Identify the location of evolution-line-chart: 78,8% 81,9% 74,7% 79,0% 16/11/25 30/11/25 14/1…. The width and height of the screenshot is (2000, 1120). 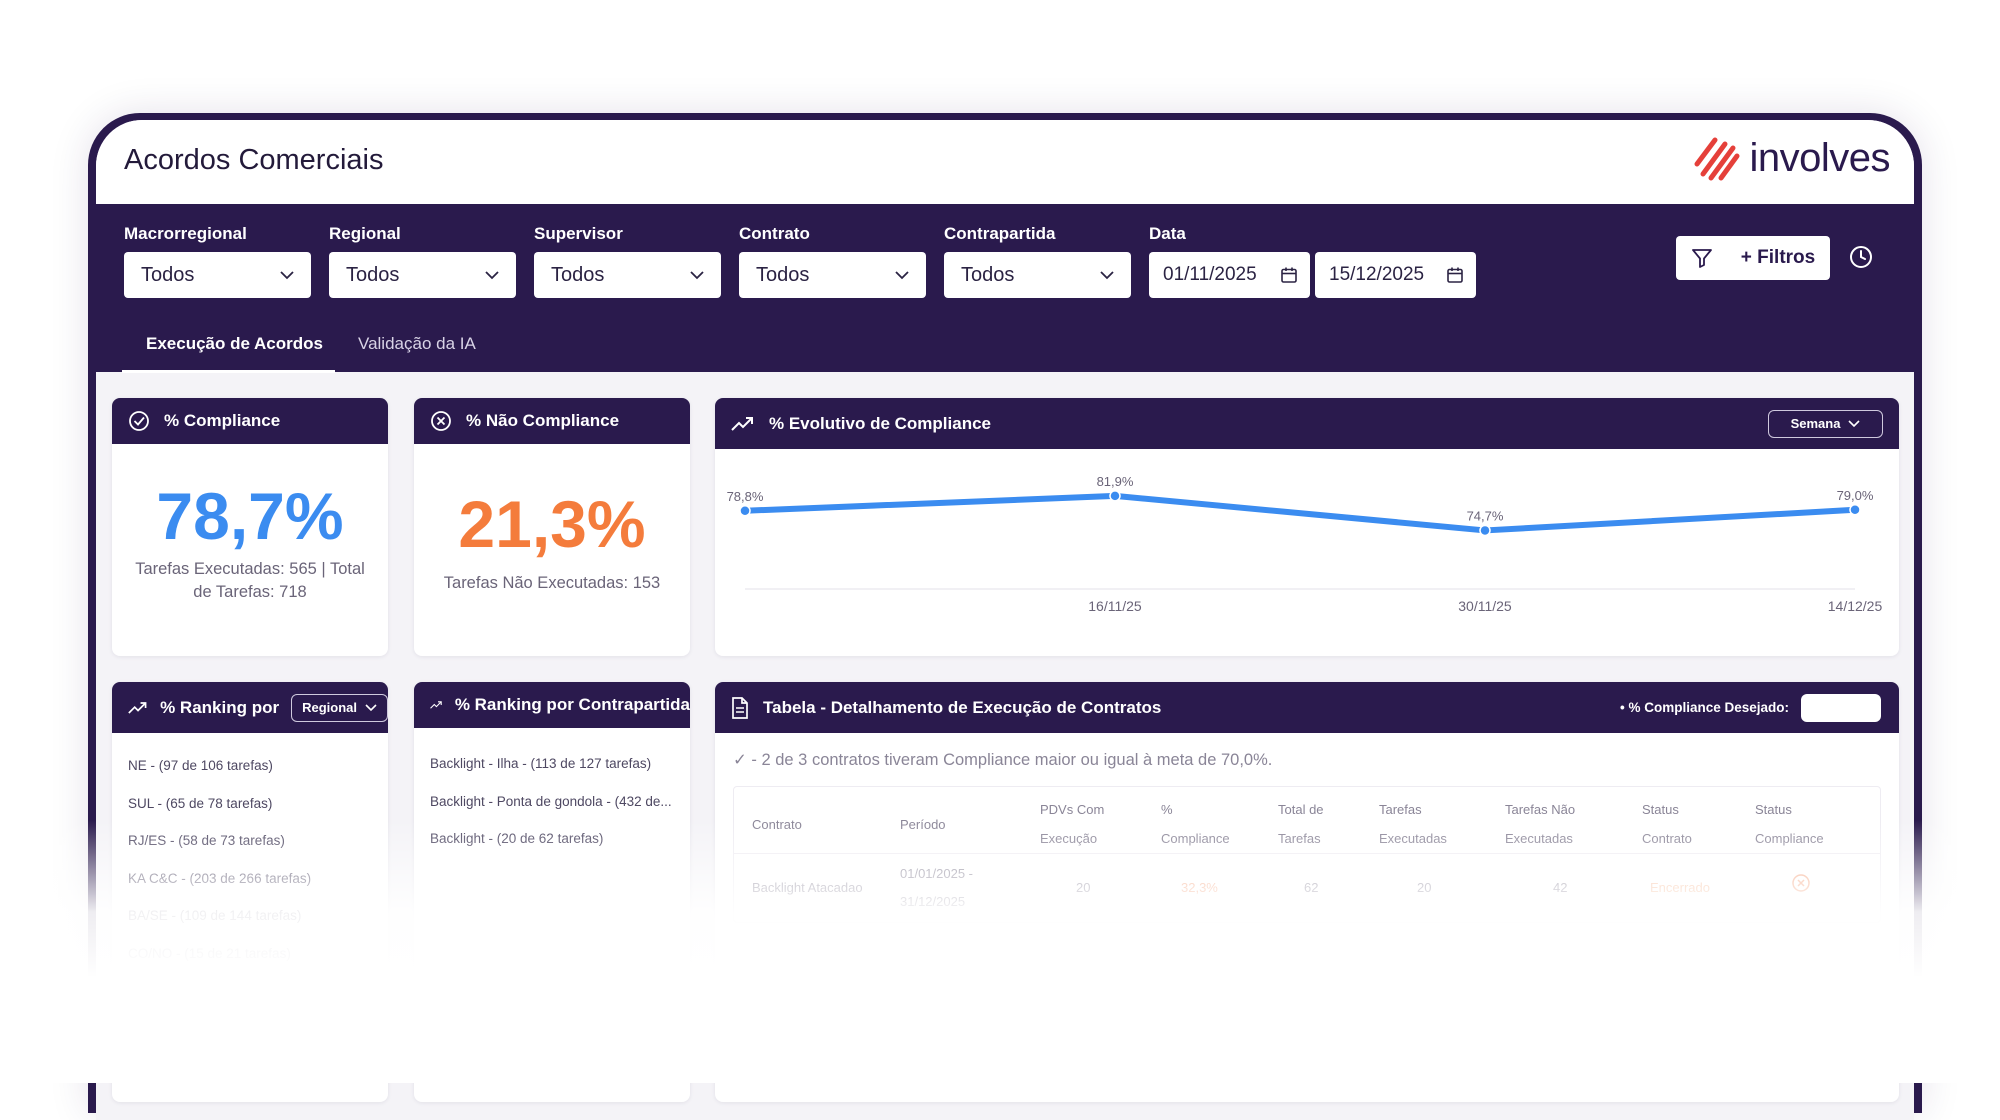
(1305, 544).